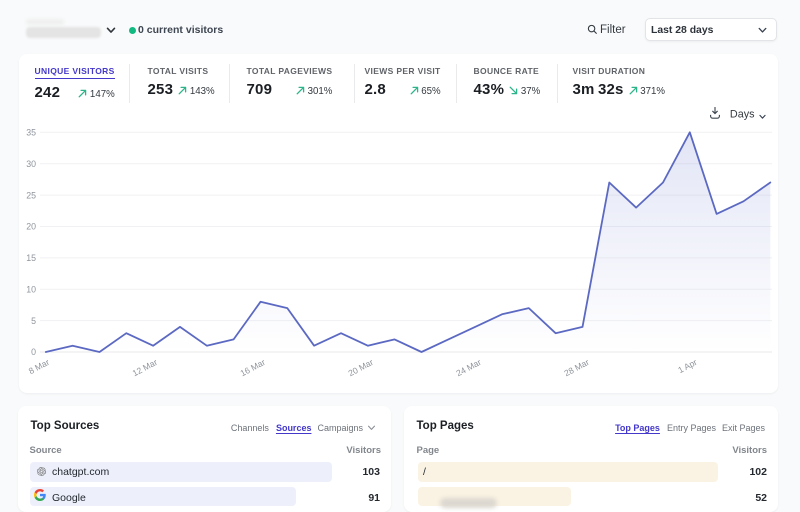 Image resolution: width=800 pixels, height=512 pixels. I want to click on svg-text: 24 Mar, so click(468, 367).